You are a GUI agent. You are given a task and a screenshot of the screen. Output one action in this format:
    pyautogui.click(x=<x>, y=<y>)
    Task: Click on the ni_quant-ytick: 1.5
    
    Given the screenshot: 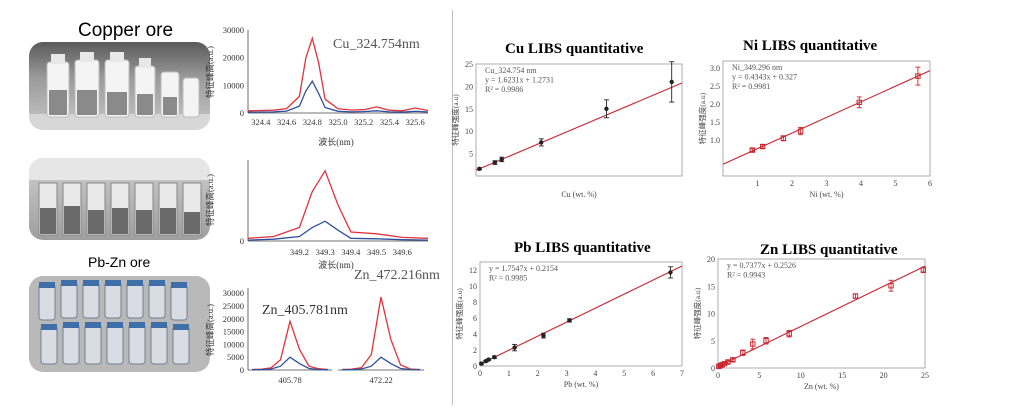 What is the action you would take?
    pyautogui.click(x=715, y=122)
    